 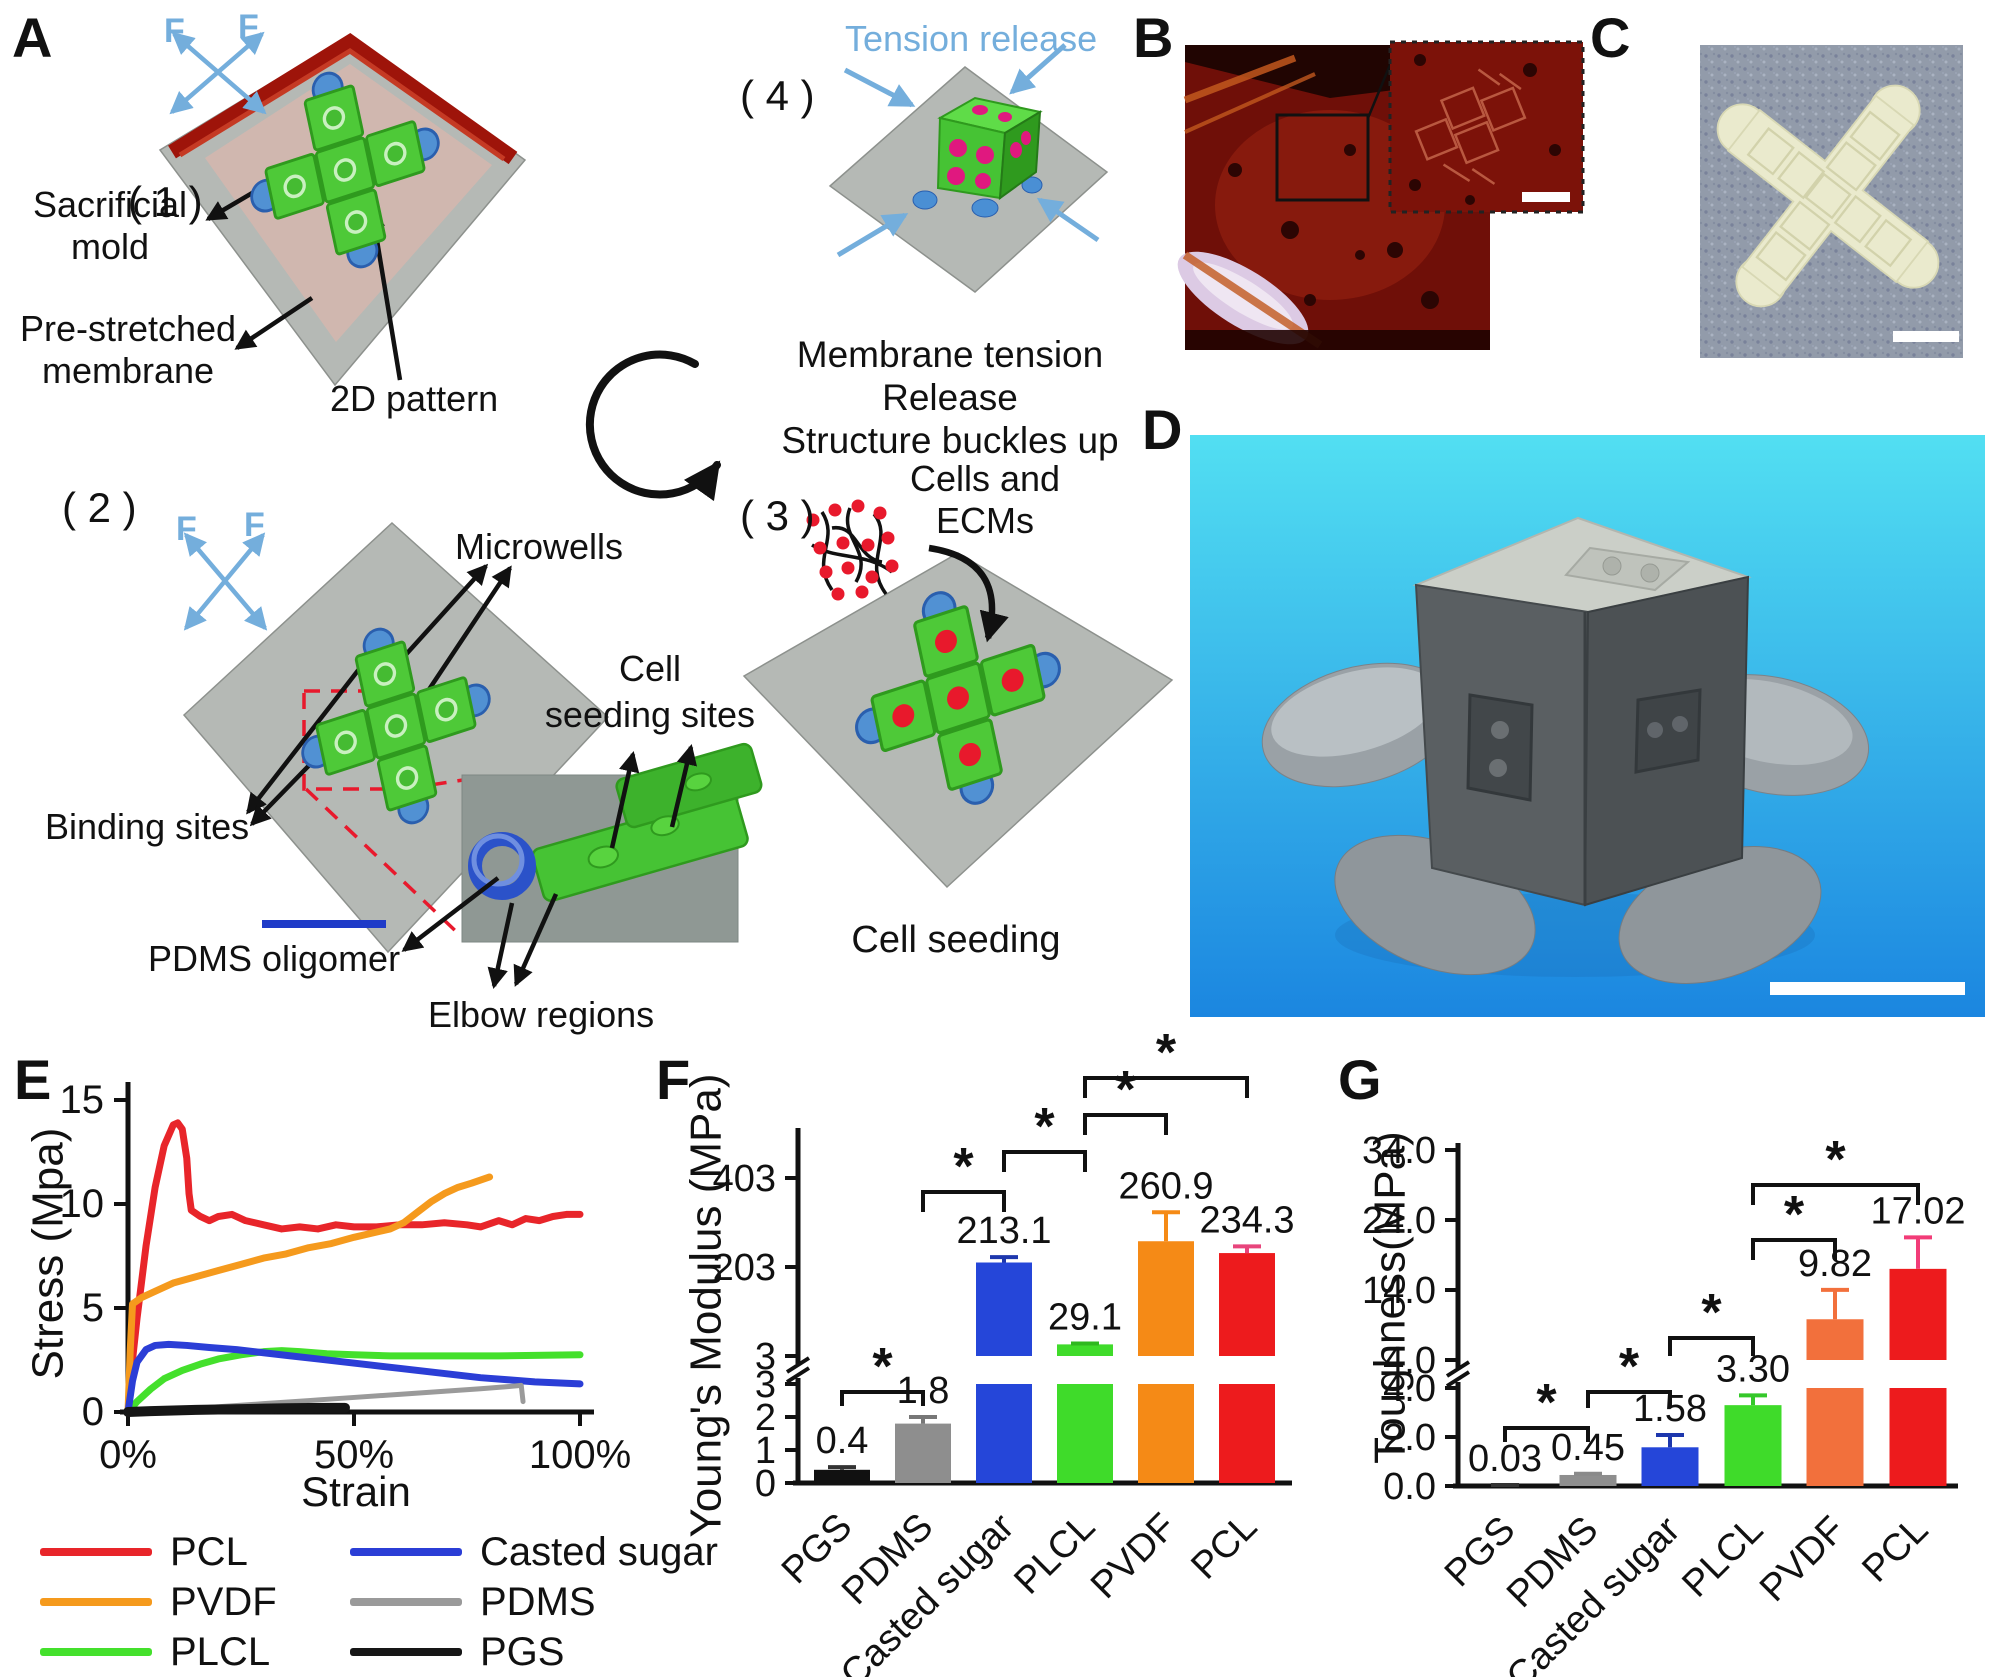 What do you see at coordinates (1399, 1291) in the screenshot?
I see `svg-text: 14.0` at bounding box center [1399, 1291].